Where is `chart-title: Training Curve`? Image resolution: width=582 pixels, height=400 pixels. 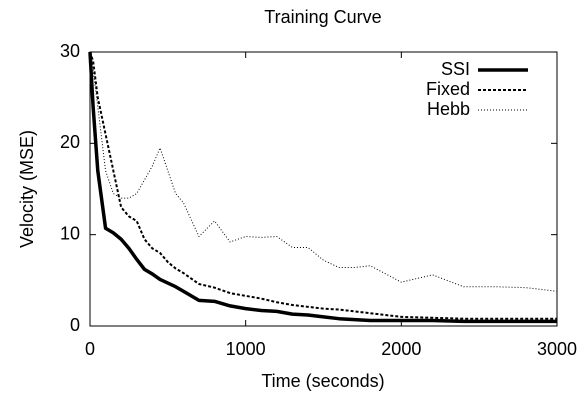
chart-title: Training Curve is located at coordinates (322, 17).